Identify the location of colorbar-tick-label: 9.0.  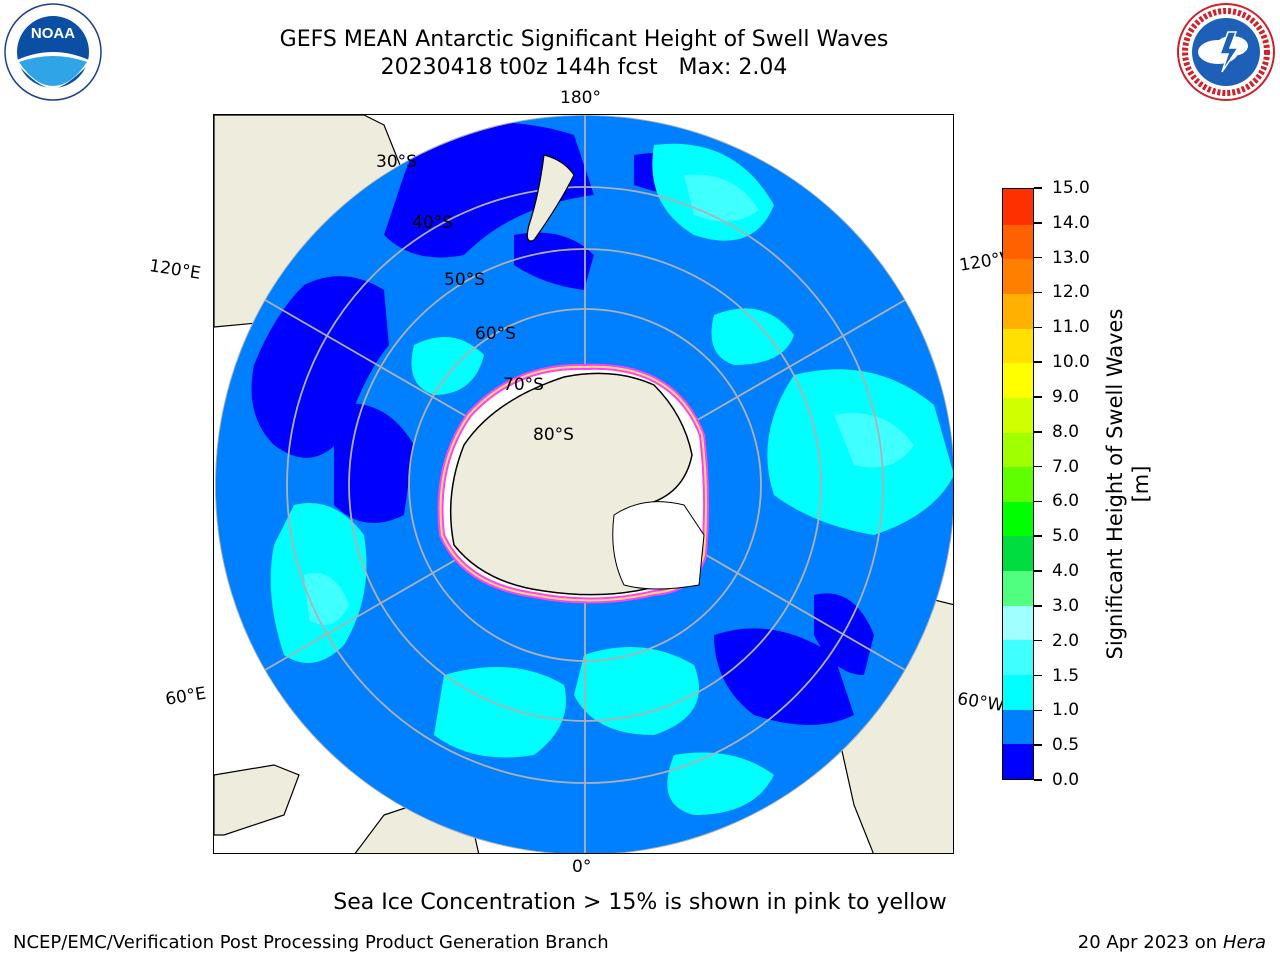
(1066, 396).